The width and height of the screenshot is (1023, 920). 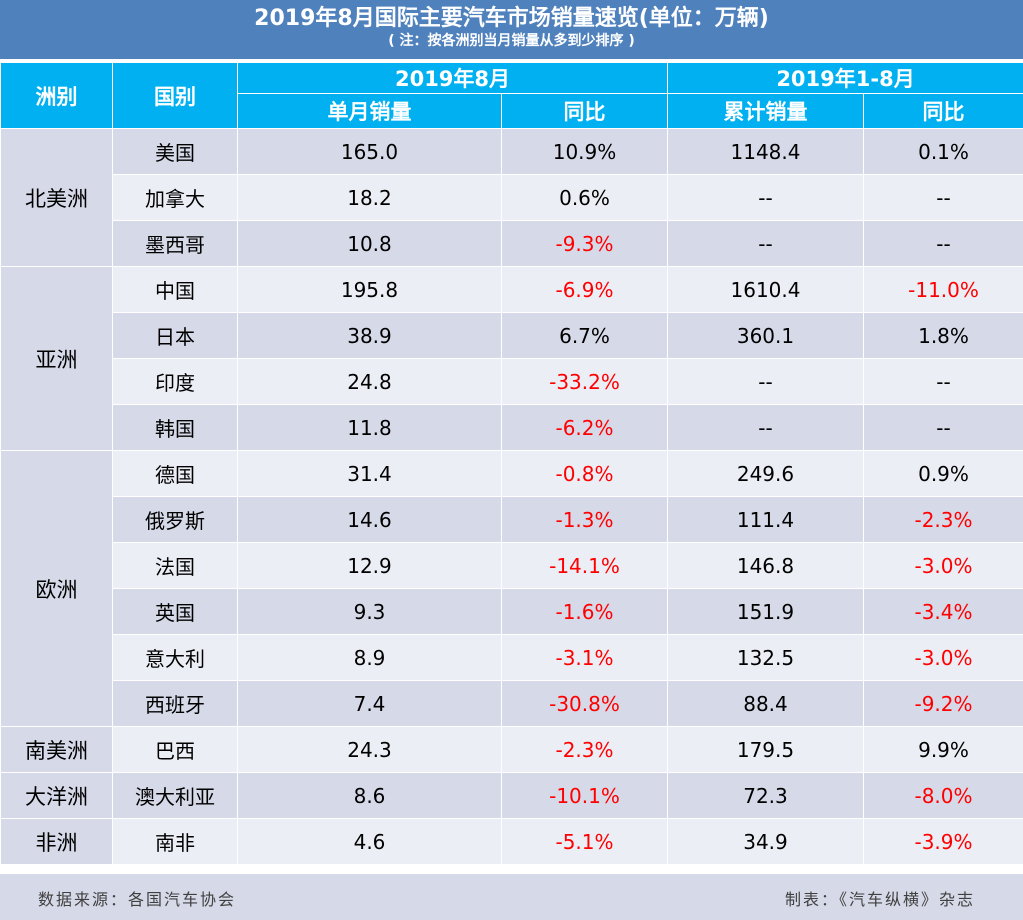 I want to click on country-cell: 德国, so click(x=175, y=473).